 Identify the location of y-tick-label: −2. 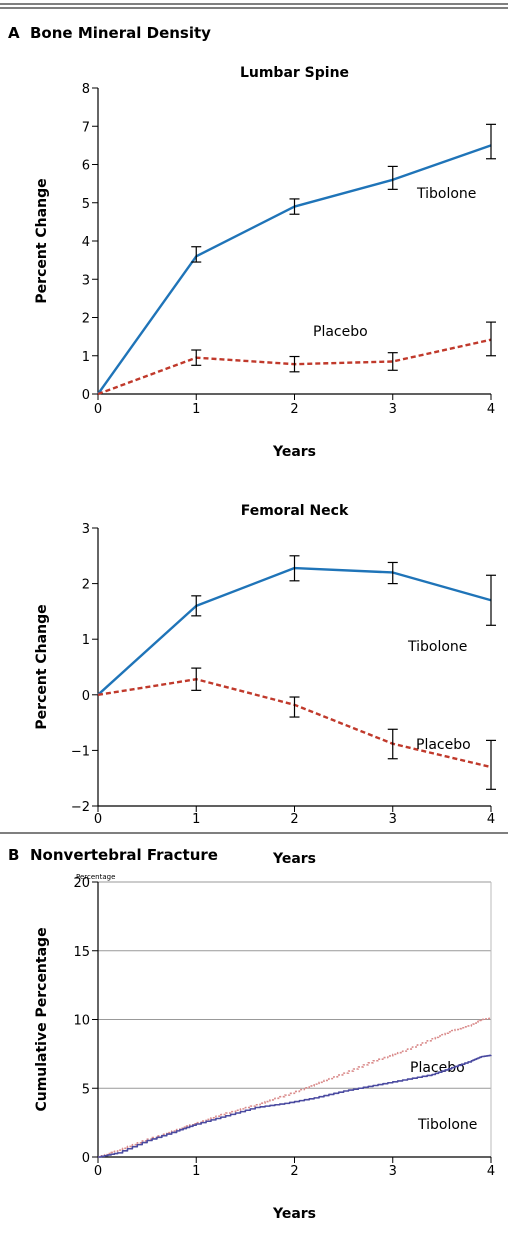
(80, 807).